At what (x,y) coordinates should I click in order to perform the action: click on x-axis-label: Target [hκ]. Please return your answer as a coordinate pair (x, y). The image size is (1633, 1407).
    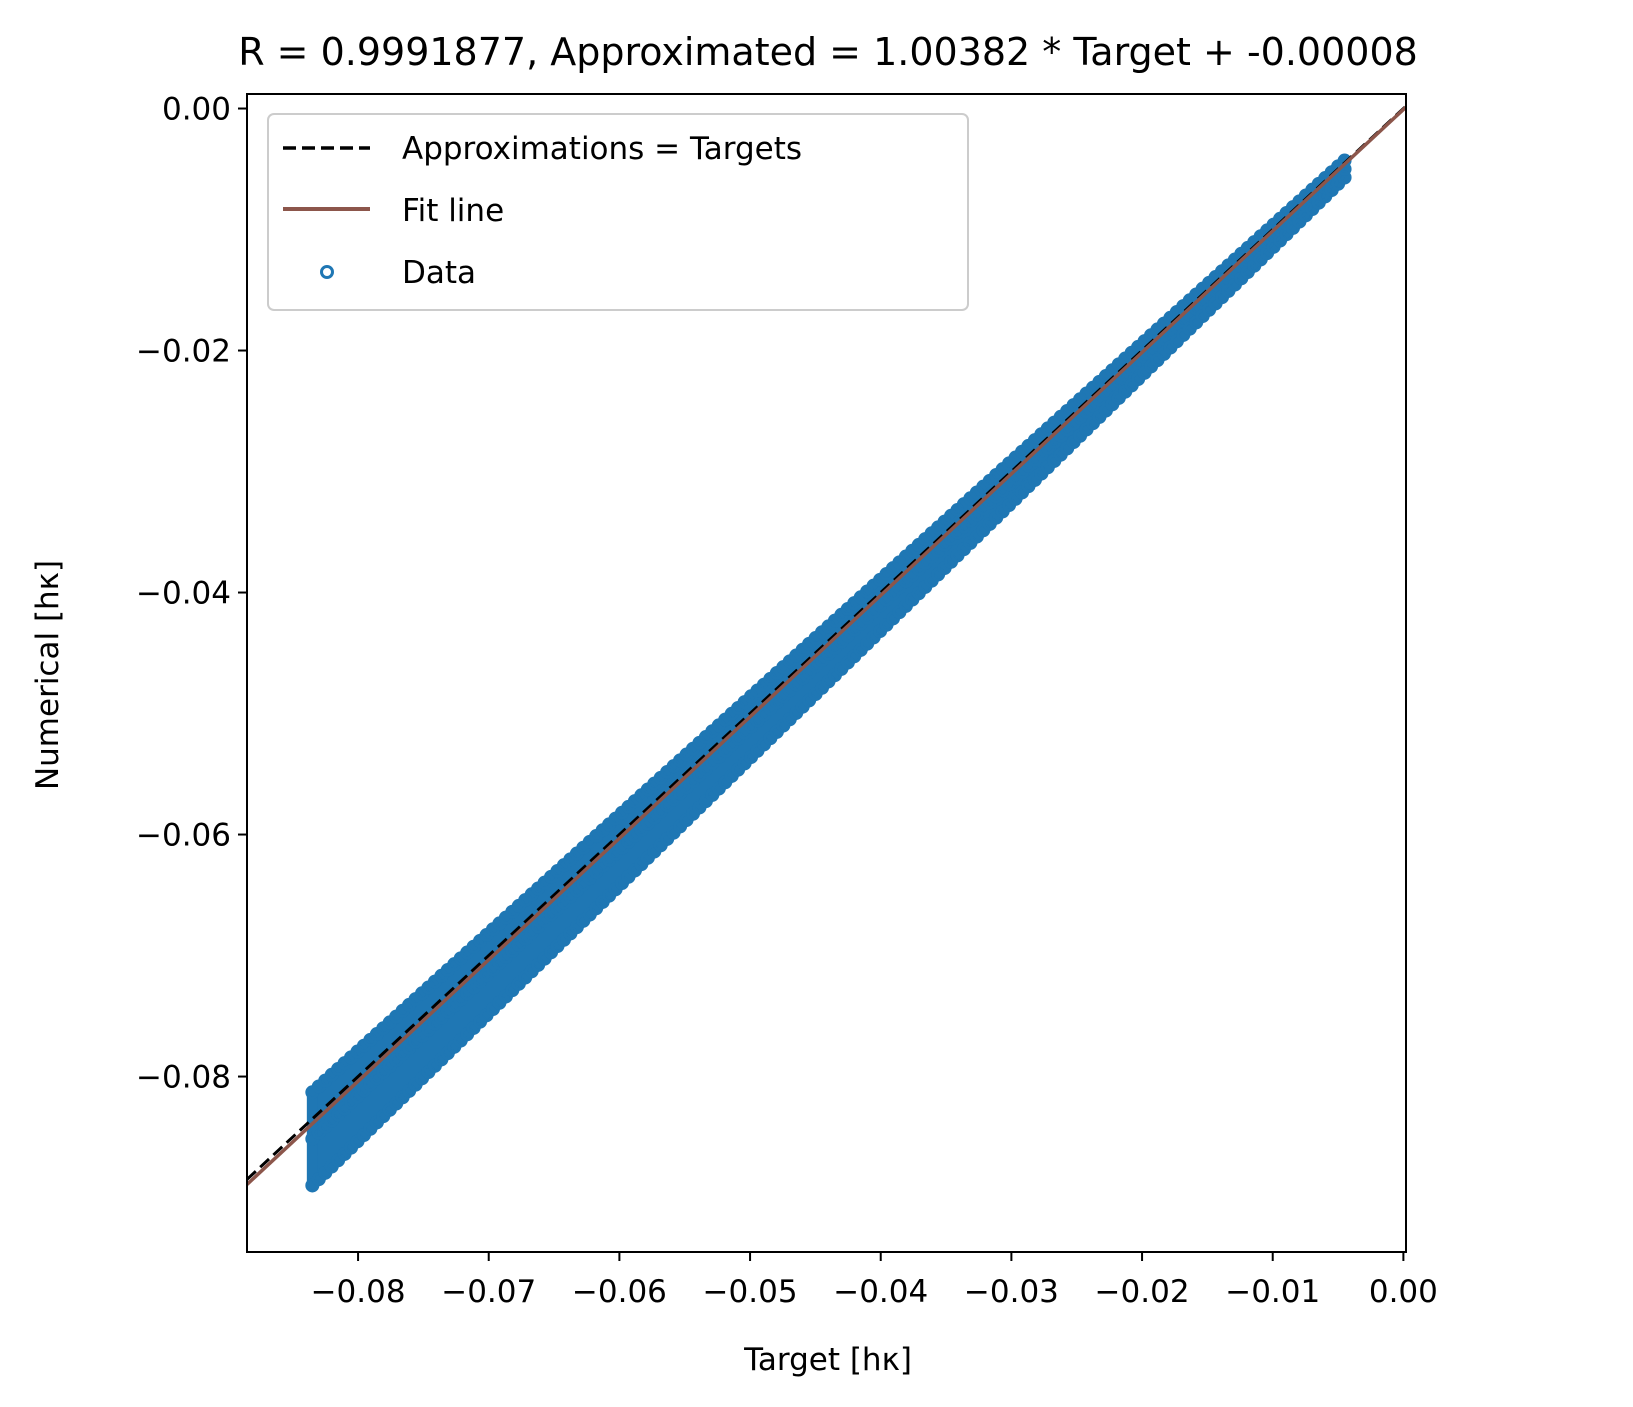
    Looking at the image, I should click on (827, 1360).